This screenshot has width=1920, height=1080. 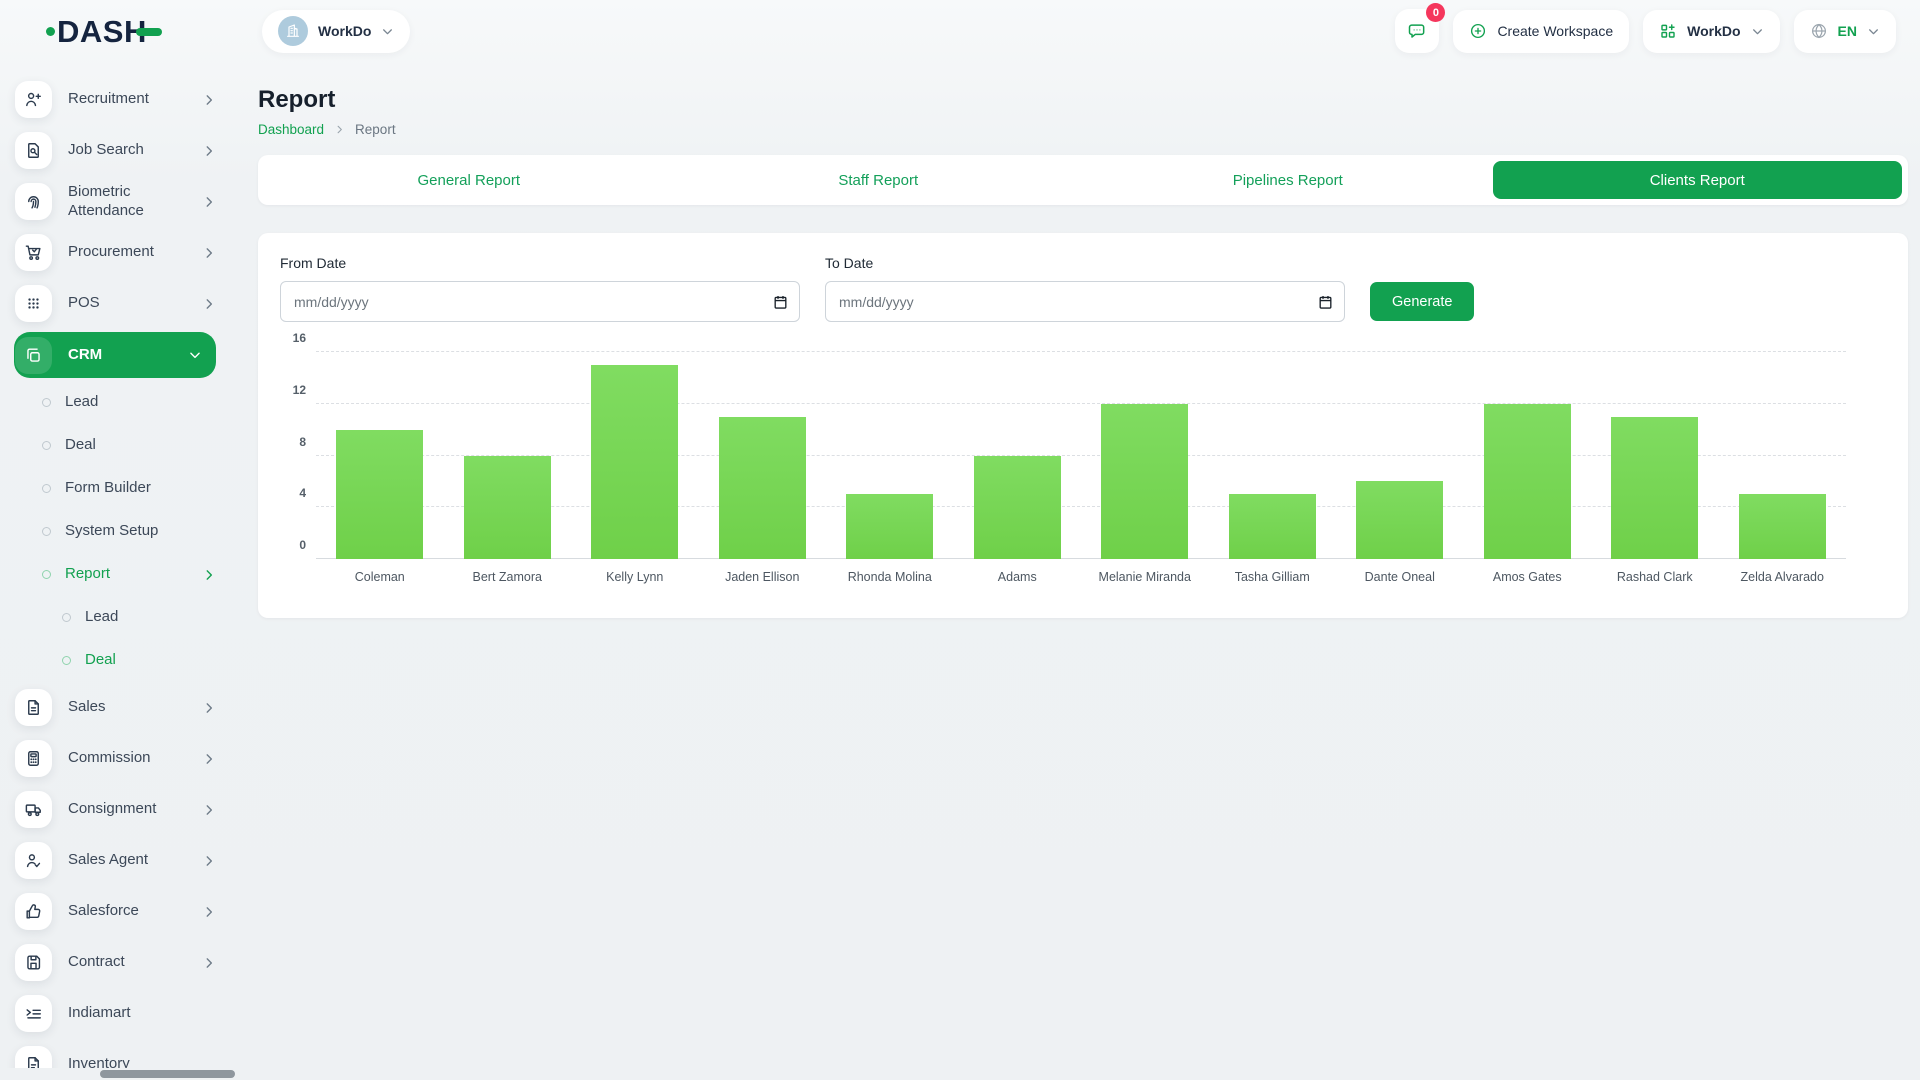 I want to click on bullet-circle-icon, so click(x=46, y=531).